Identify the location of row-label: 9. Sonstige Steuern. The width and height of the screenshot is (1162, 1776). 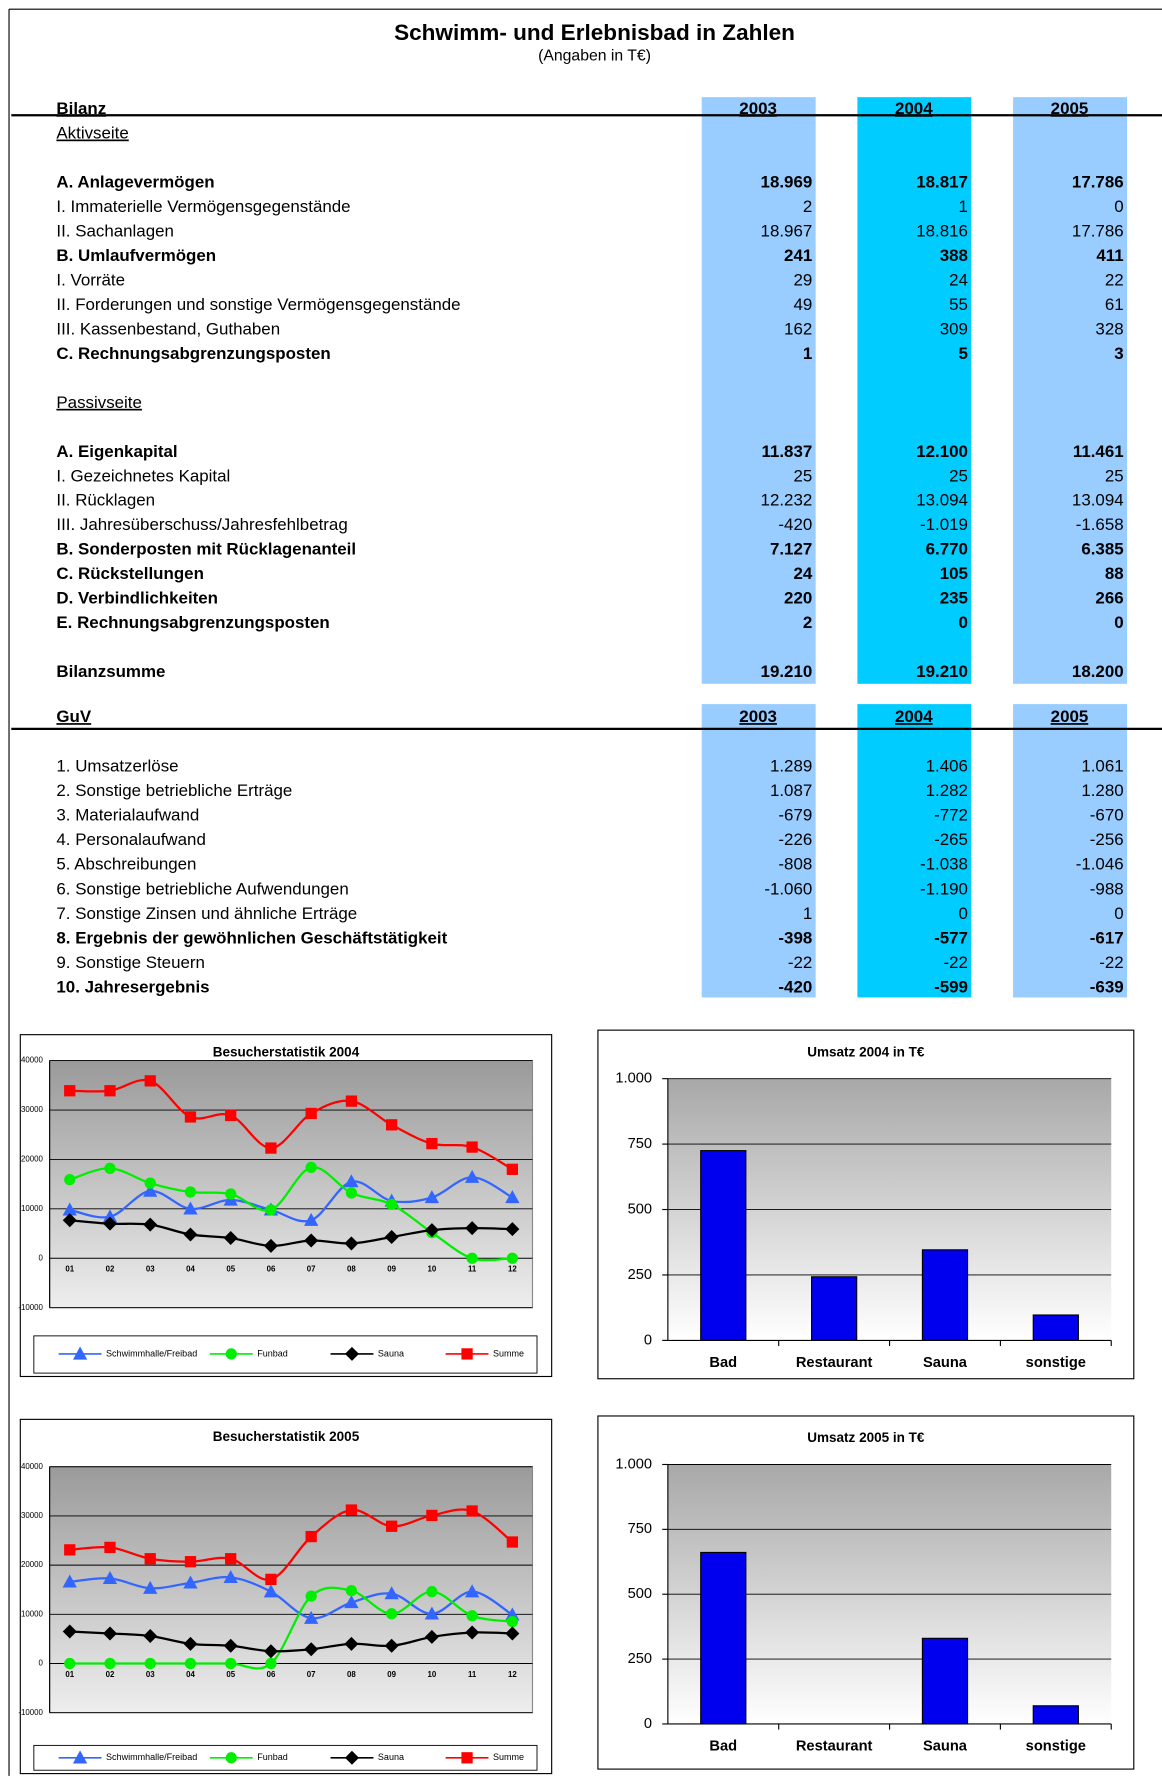
(130, 962).